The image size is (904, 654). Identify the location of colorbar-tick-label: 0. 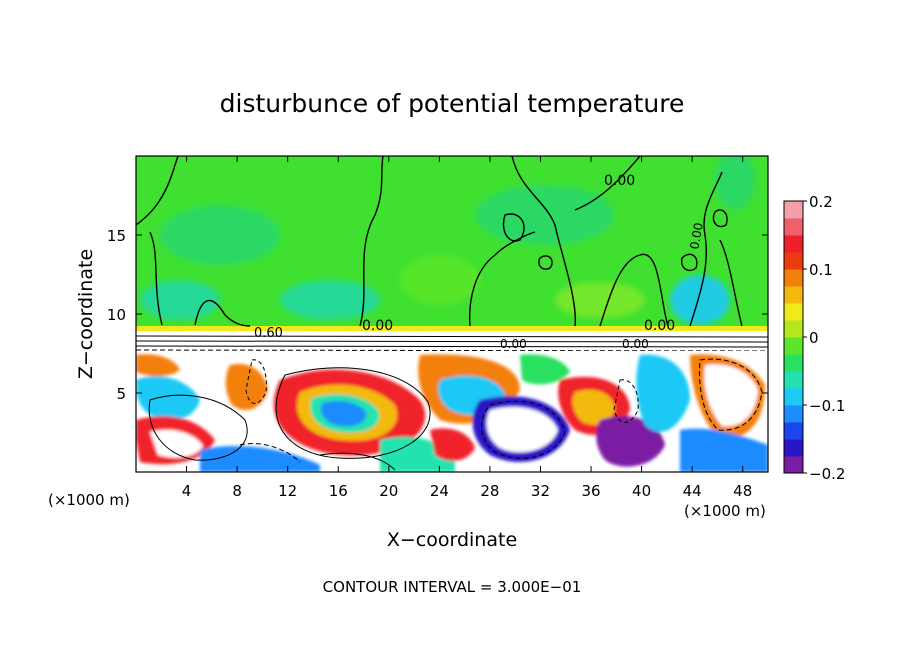
(814, 338).